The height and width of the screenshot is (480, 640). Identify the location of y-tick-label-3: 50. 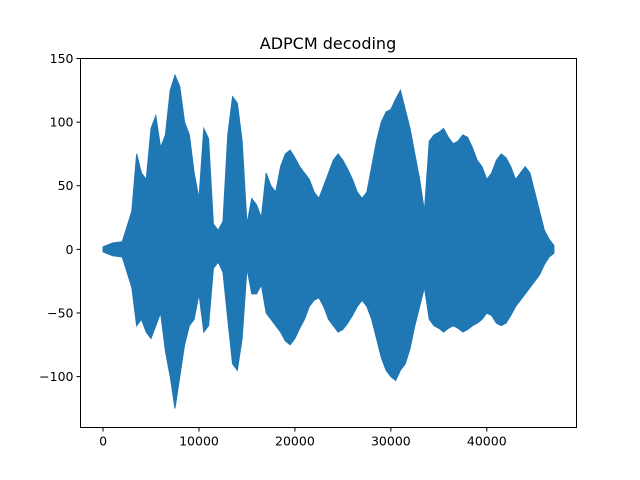
(66, 185).